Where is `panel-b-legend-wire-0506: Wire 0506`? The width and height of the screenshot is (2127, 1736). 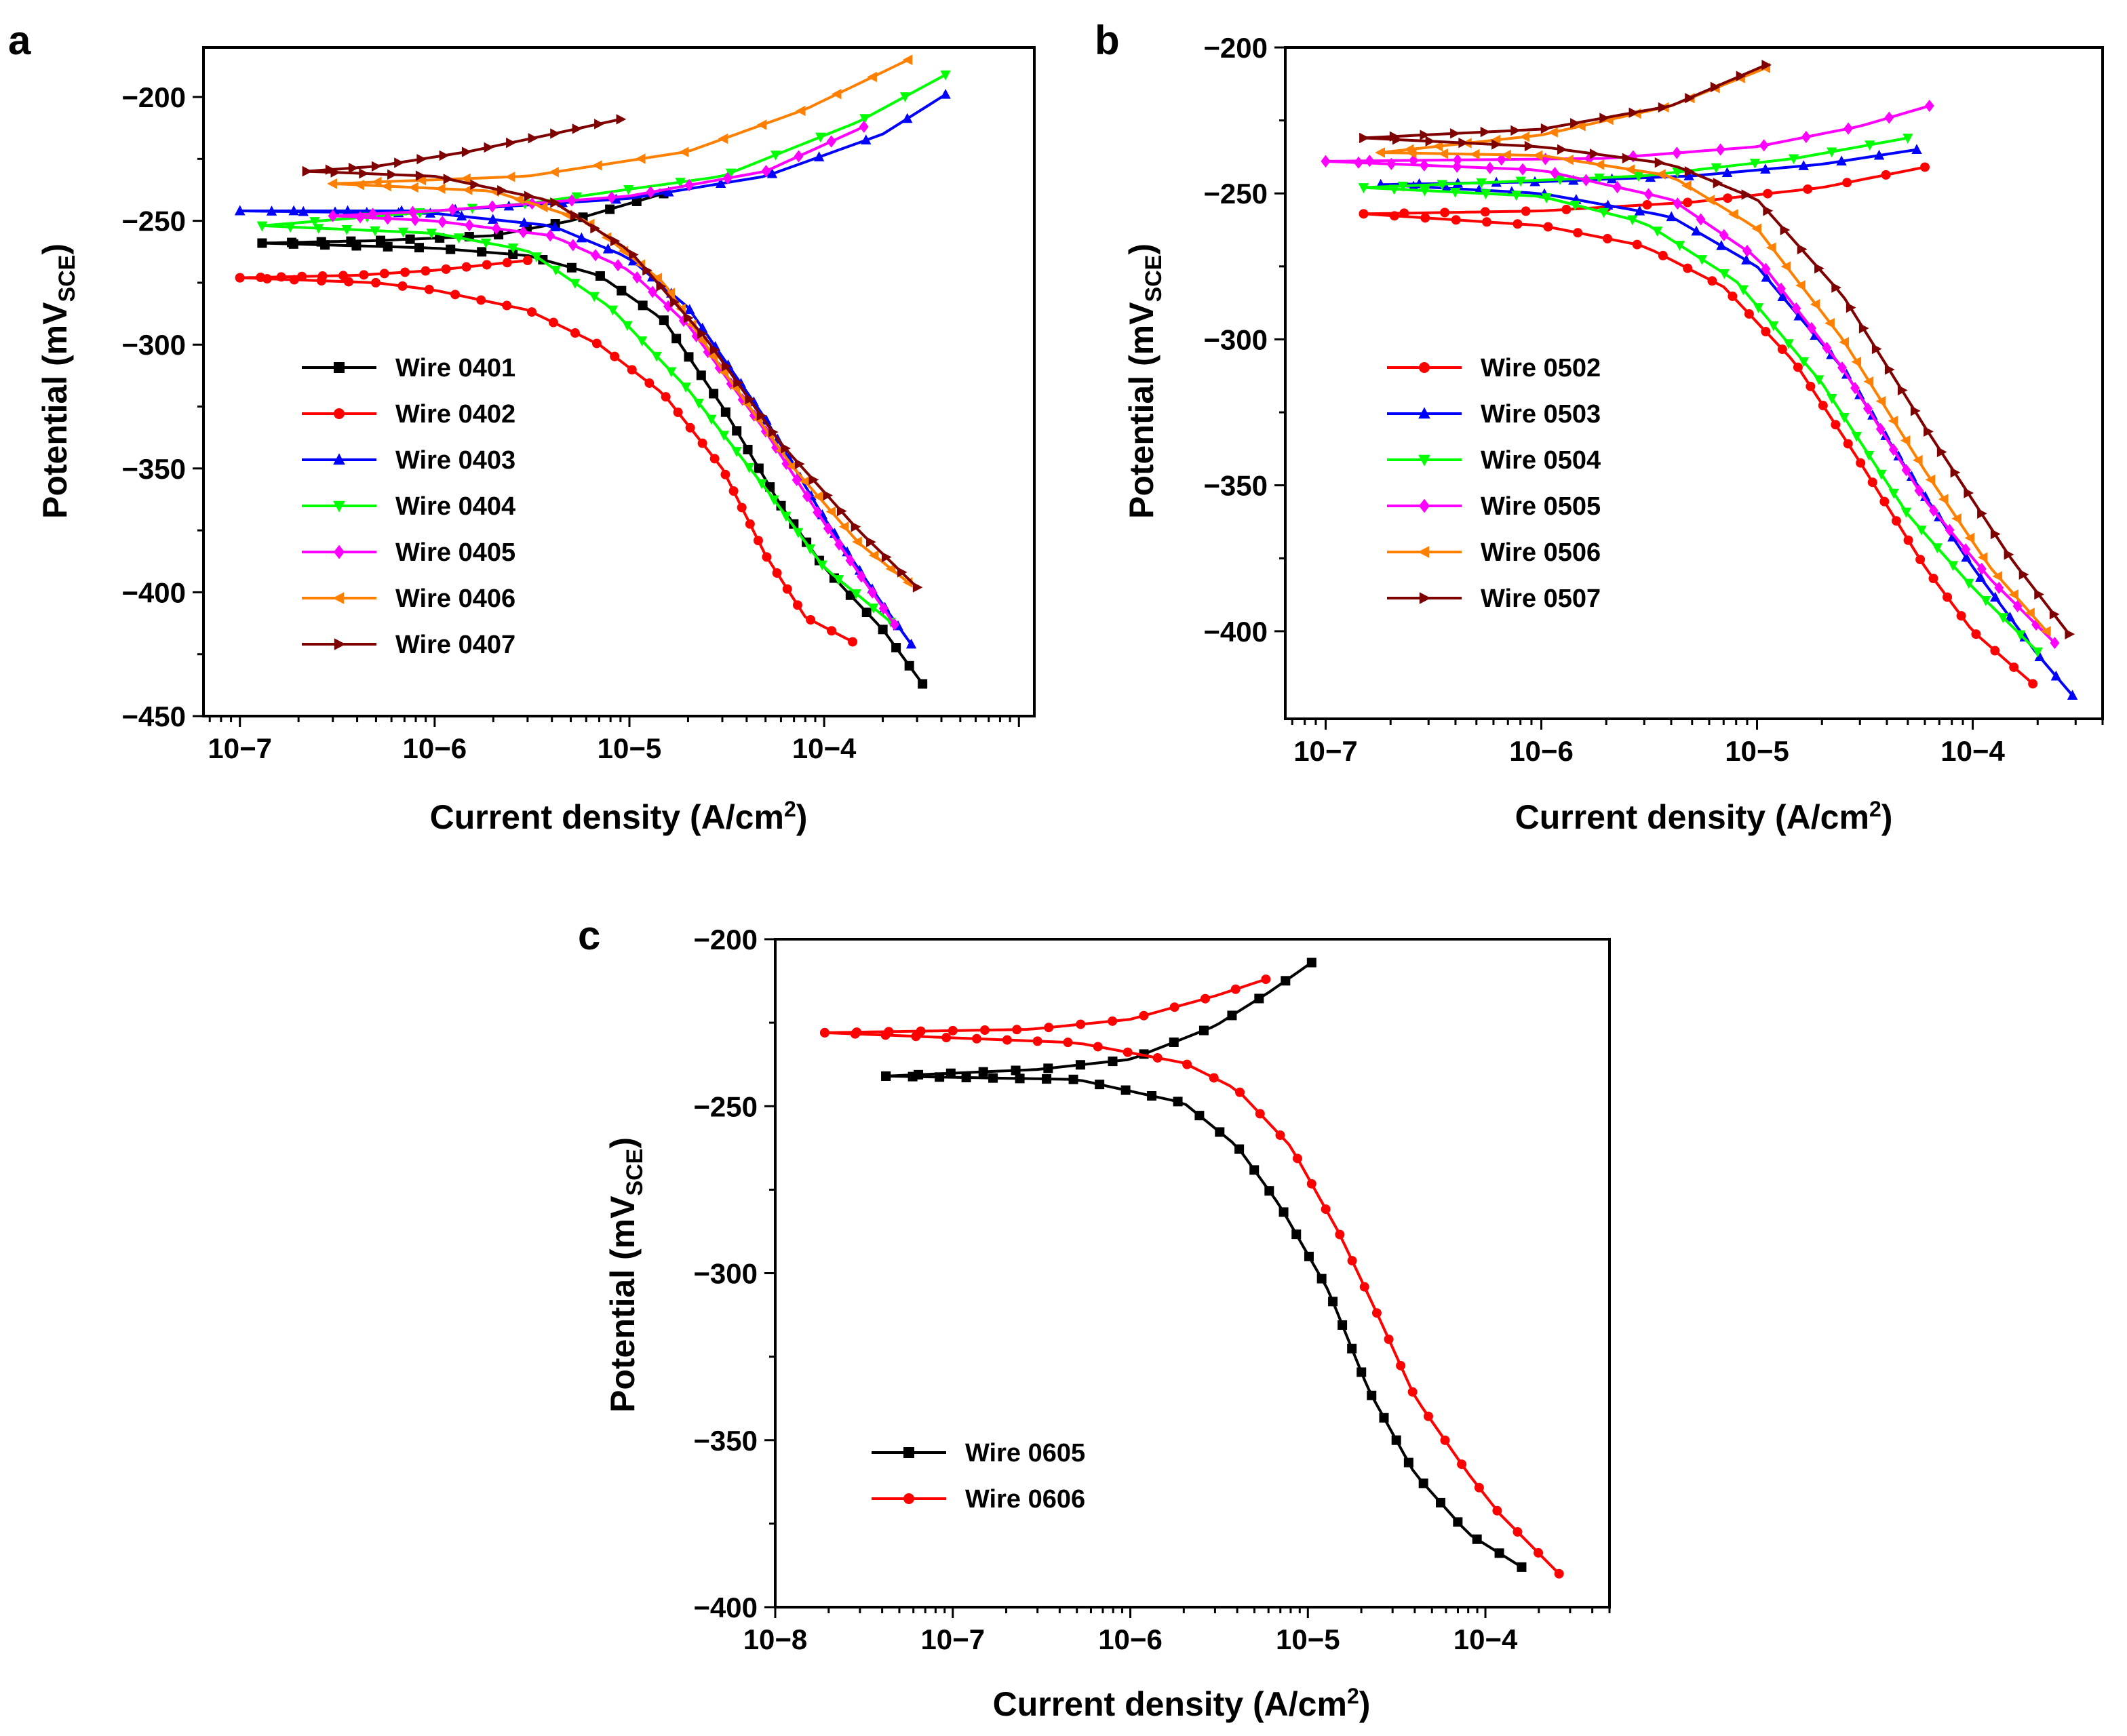 panel-b-legend-wire-0506: Wire 0506 is located at coordinates (1494, 552).